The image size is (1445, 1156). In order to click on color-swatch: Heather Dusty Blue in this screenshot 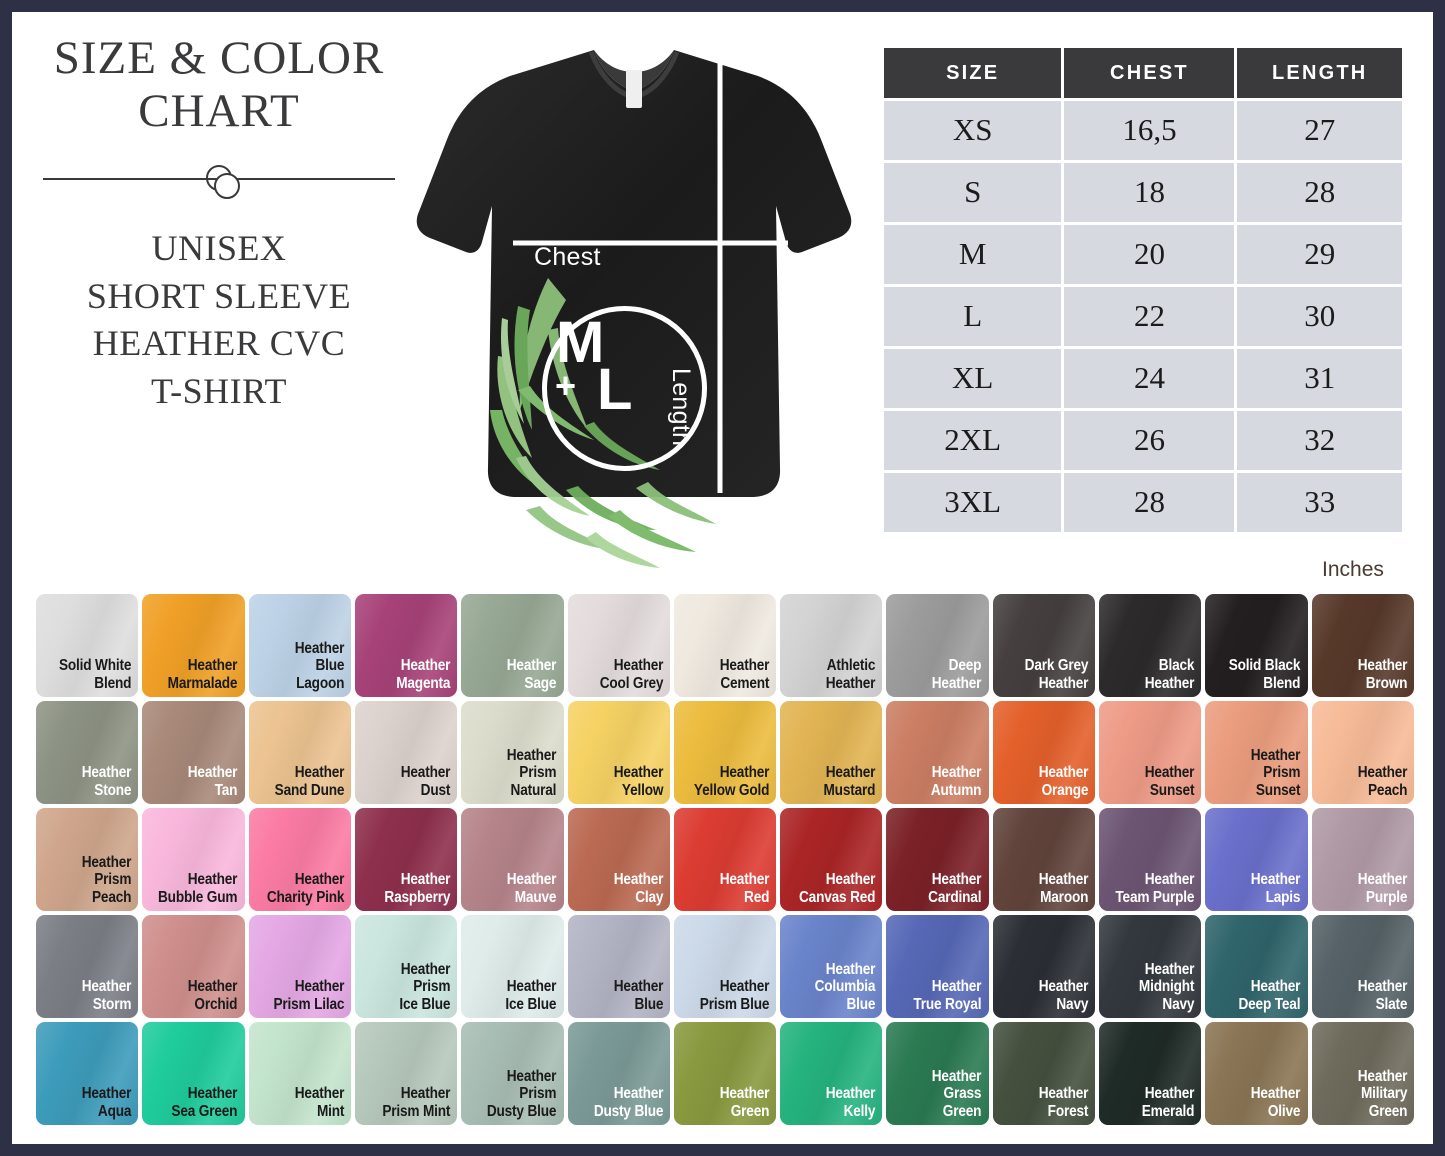, I will do `click(618, 1073)`.